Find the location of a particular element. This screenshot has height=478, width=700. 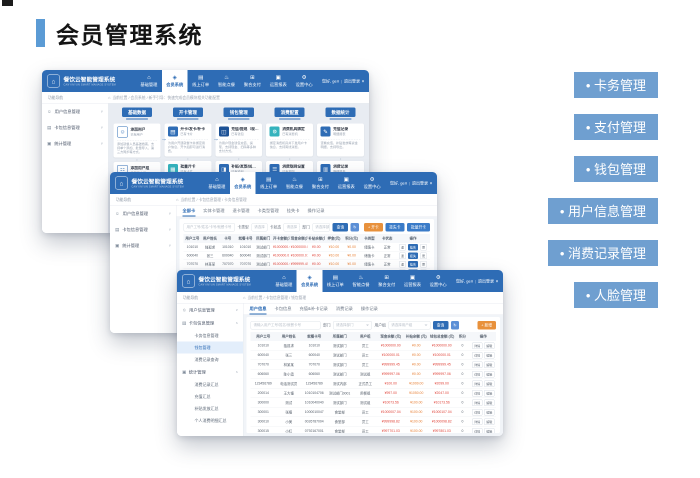

sidebar-item: 钱包管理 is located at coordinates (210, 347).